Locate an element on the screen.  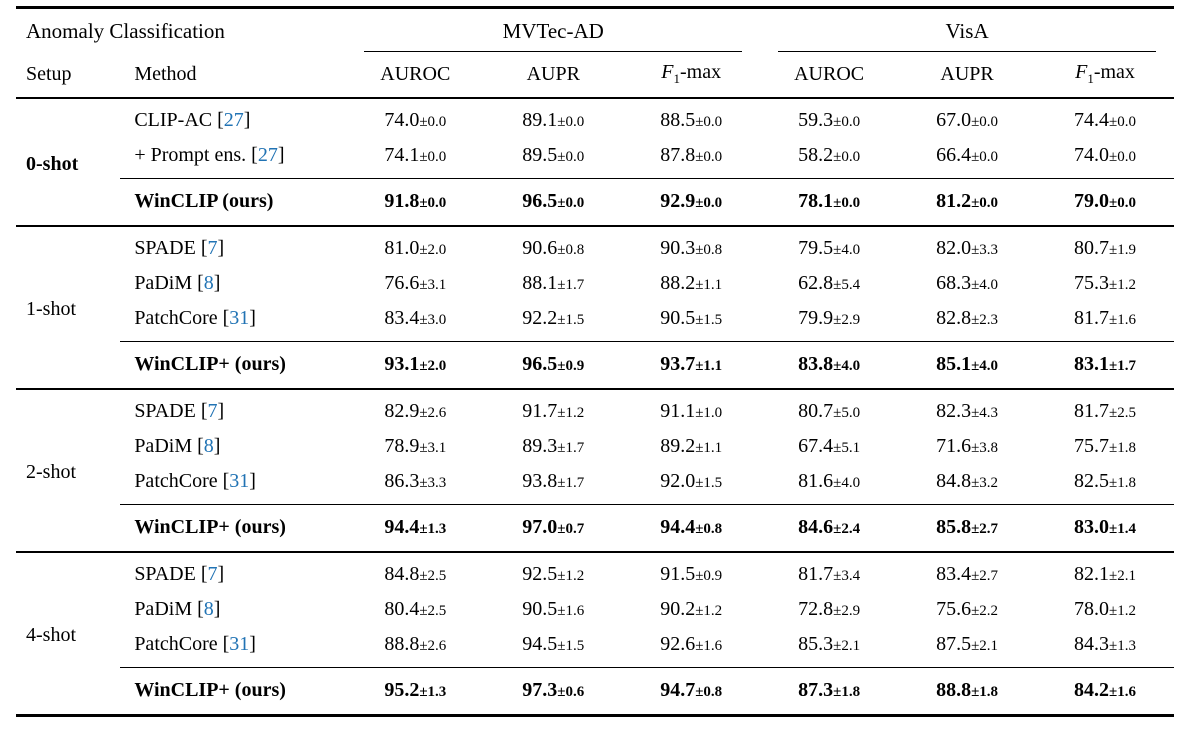
metric-column-header: AUPR is located at coordinates (553, 75).